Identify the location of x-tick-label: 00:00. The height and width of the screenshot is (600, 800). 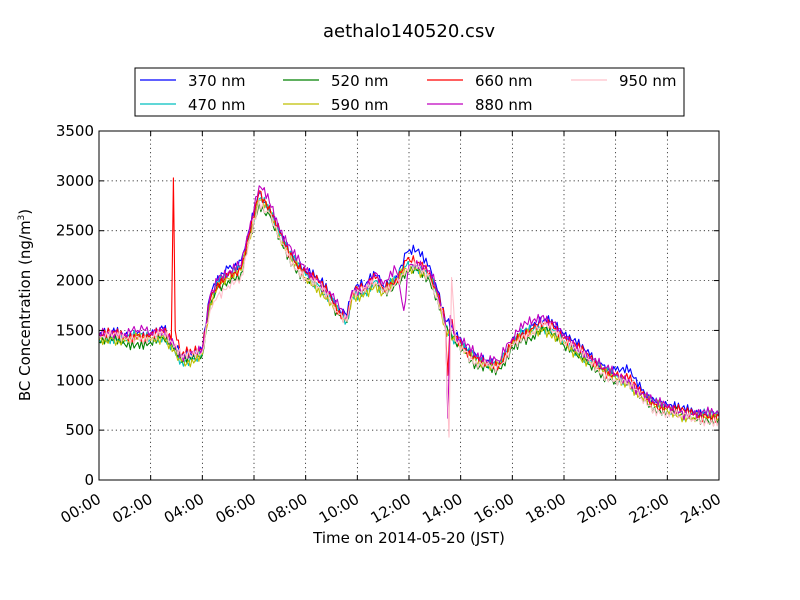
(81, 508).